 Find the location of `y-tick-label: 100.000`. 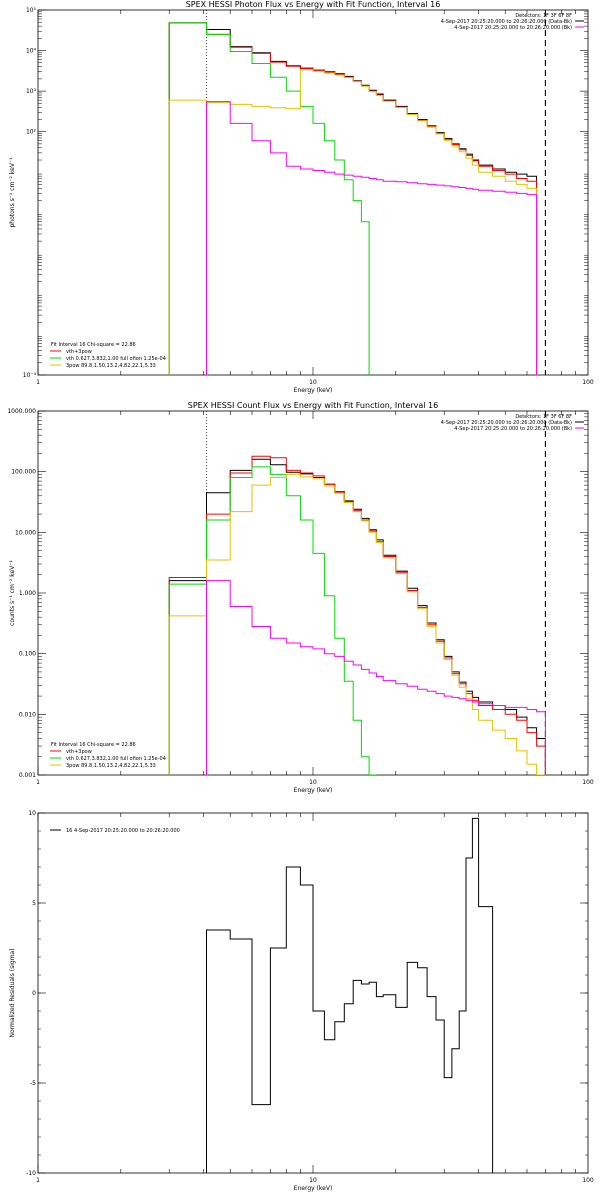

y-tick-label: 100.000 is located at coordinates (23, 472).